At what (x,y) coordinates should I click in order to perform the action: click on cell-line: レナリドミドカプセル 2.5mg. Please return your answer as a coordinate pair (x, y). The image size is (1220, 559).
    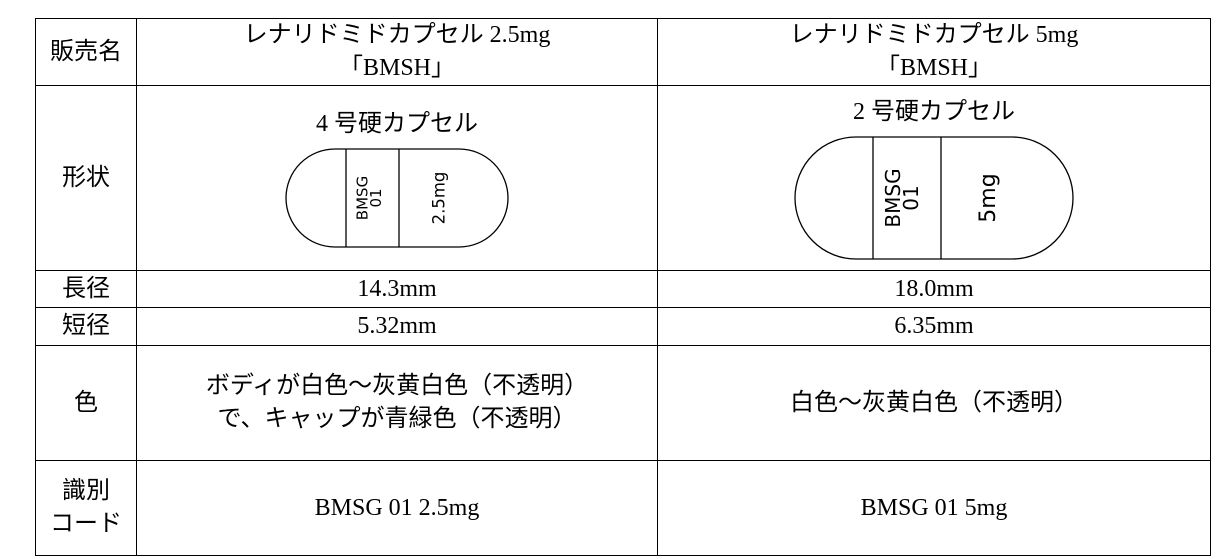
    Looking at the image, I should click on (397, 35).